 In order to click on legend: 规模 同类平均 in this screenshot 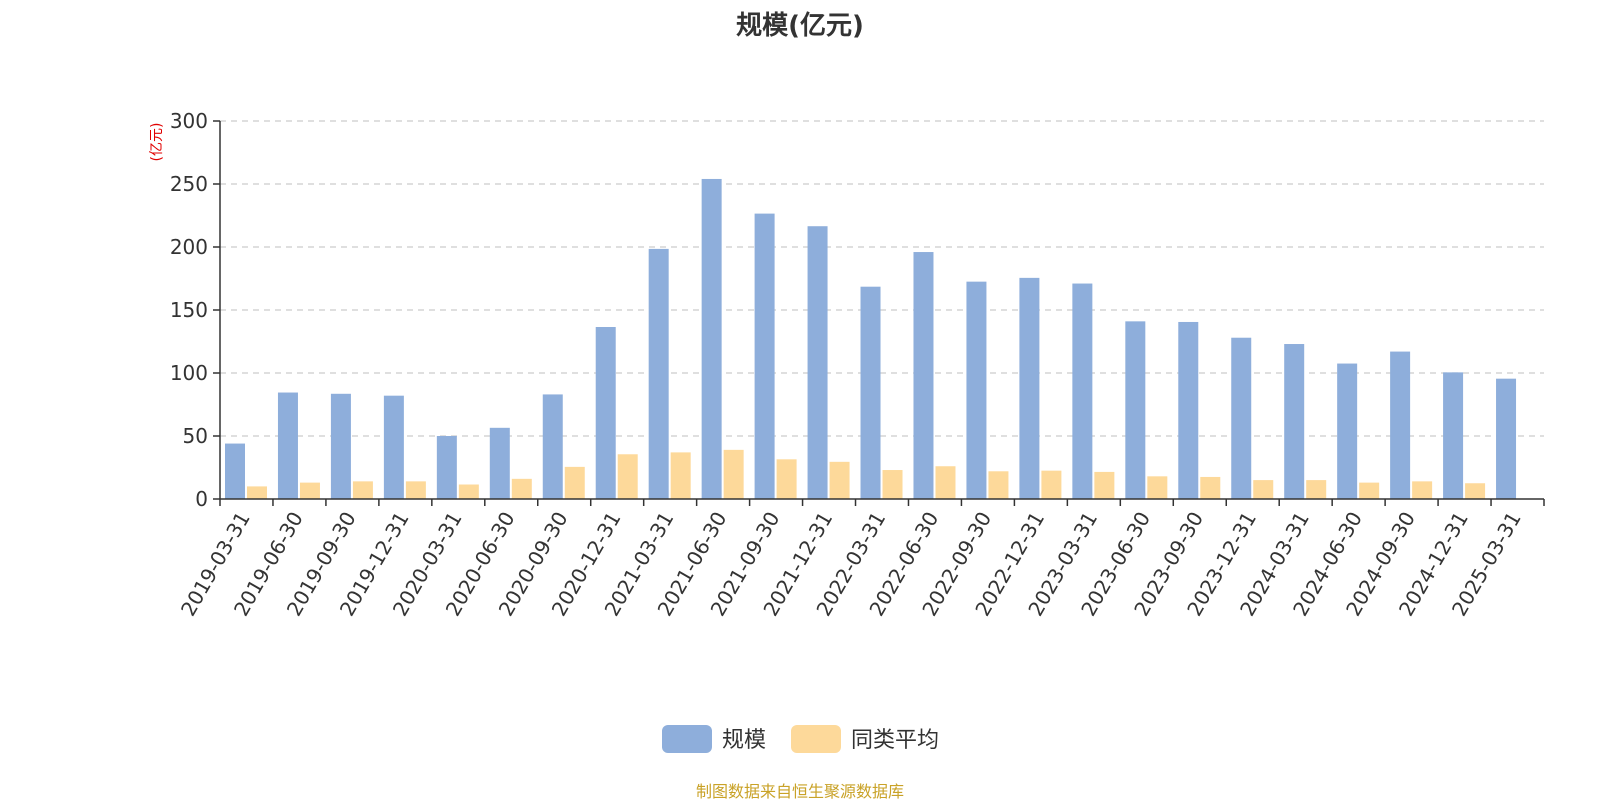, I will do `click(800, 739)`.